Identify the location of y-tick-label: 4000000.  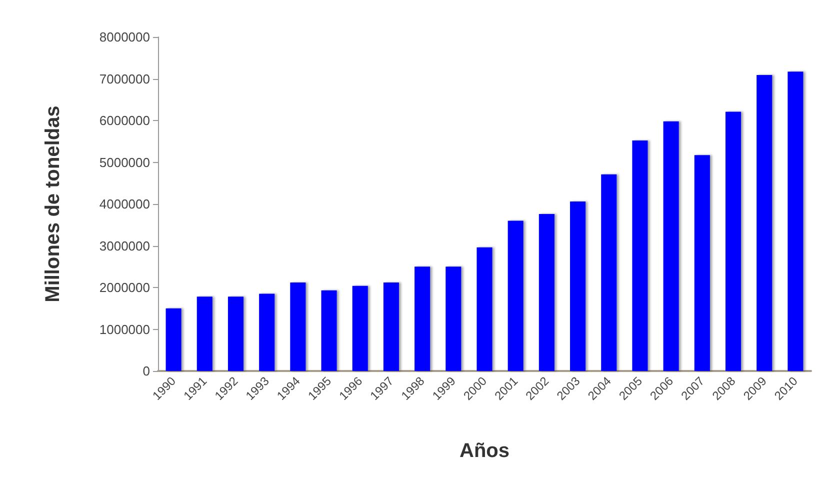
(124, 204).